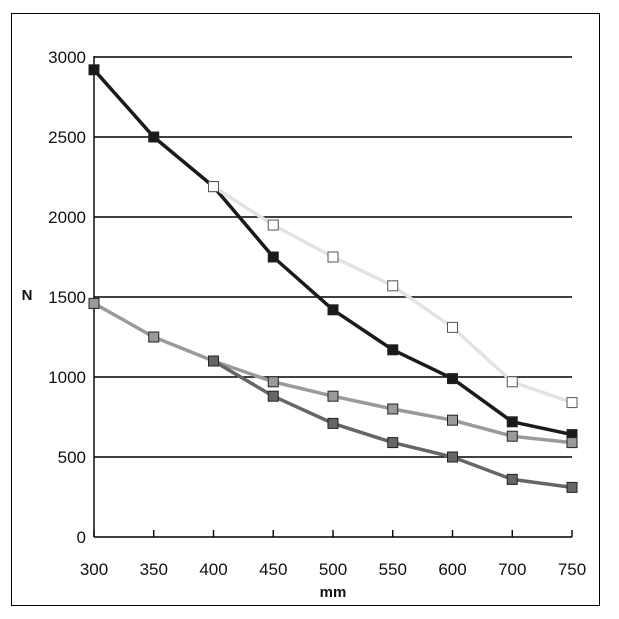  Describe the element at coordinates (67, 57) in the screenshot. I see `y-tick-label: 3000` at that location.